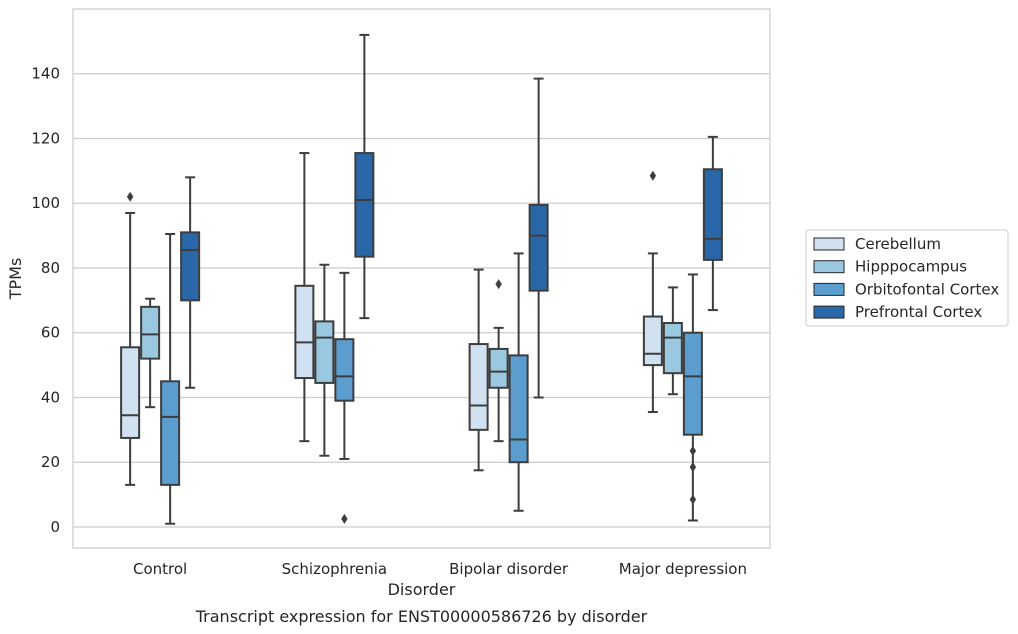  Describe the element at coordinates (683, 569) in the screenshot. I see `x-tick-label: Major depression` at that location.